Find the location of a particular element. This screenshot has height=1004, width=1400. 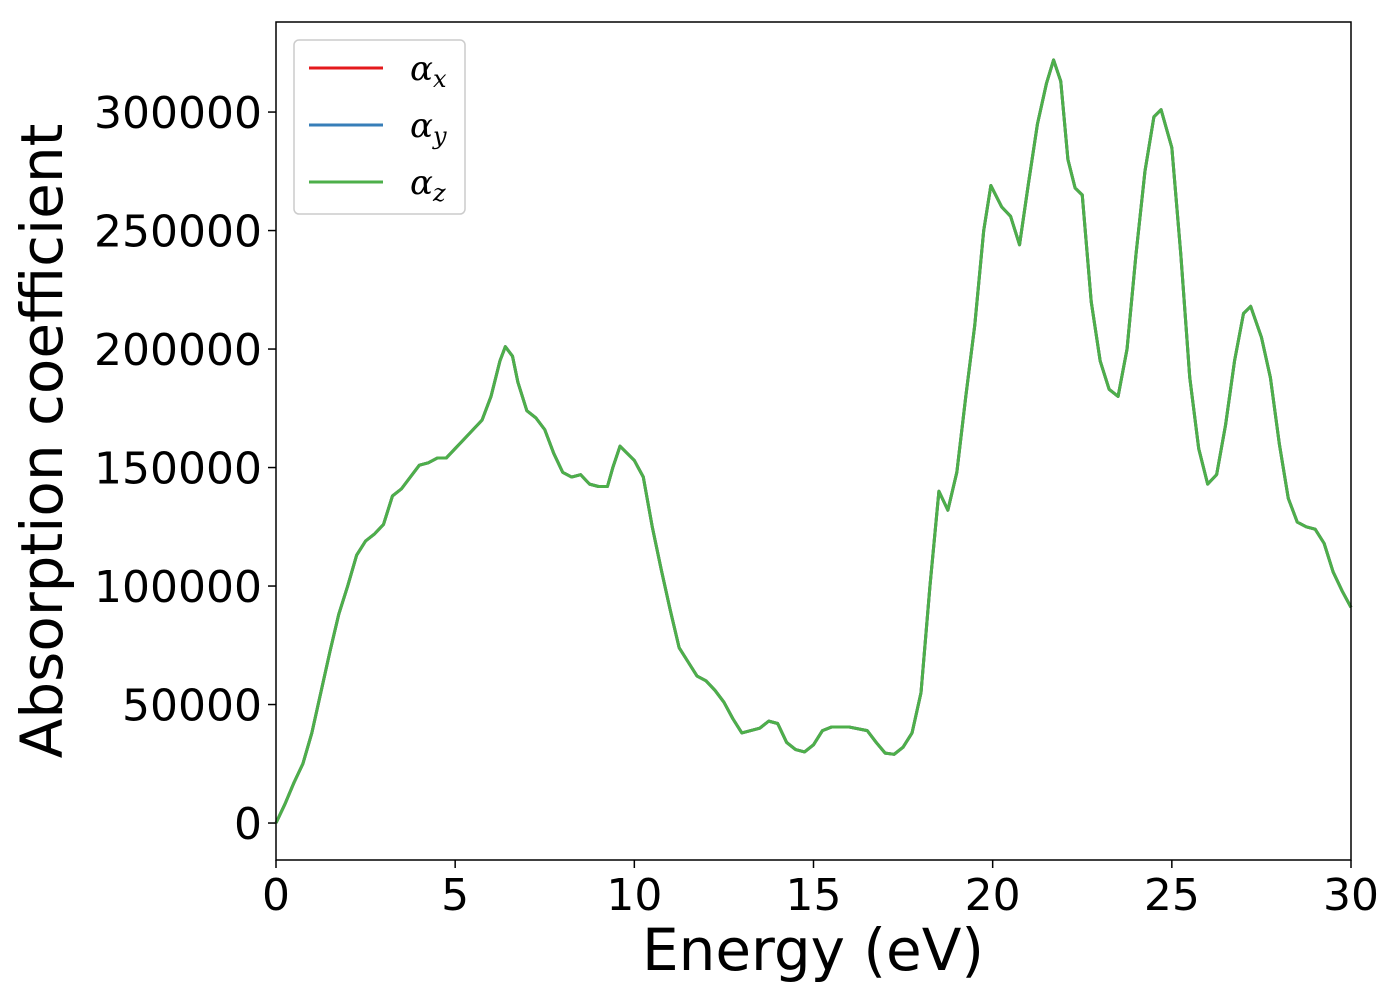

y-tick-label: 250000 is located at coordinates (178, 232).